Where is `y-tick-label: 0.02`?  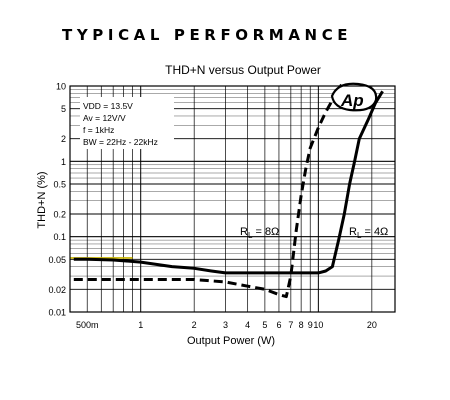
y-tick-label: 0.02 is located at coordinates (57, 290).